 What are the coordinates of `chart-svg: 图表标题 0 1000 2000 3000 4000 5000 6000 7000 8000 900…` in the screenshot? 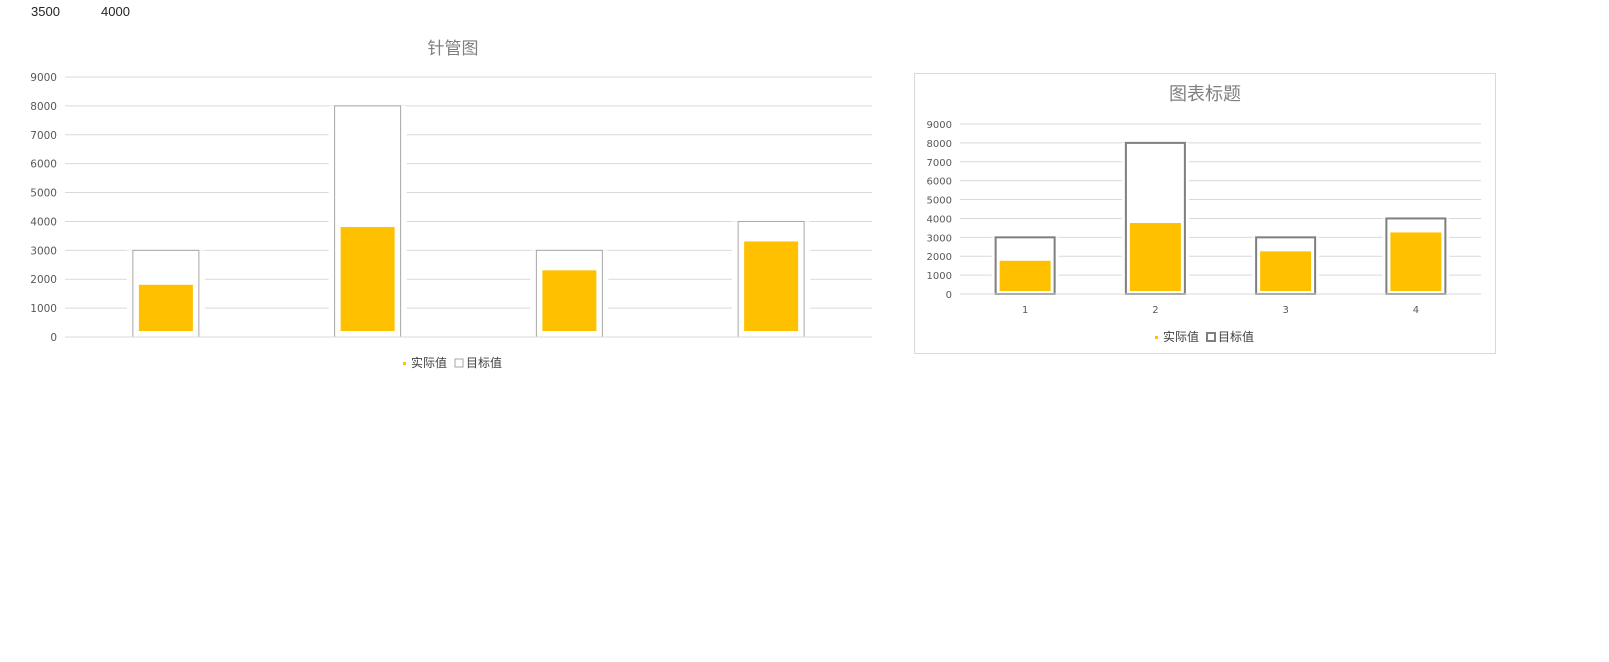 It's located at (1204, 214).